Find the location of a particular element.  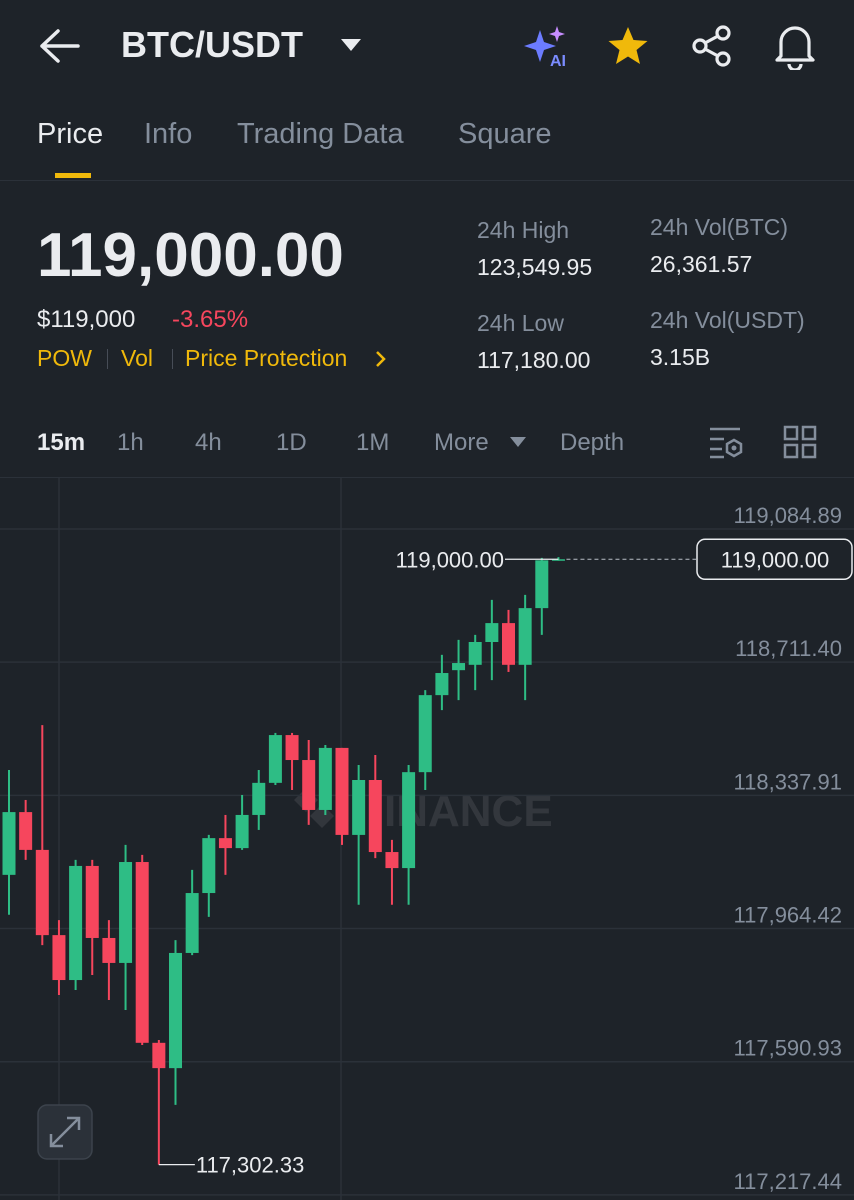

stat-value: 26,361.57 is located at coordinates (701, 264).